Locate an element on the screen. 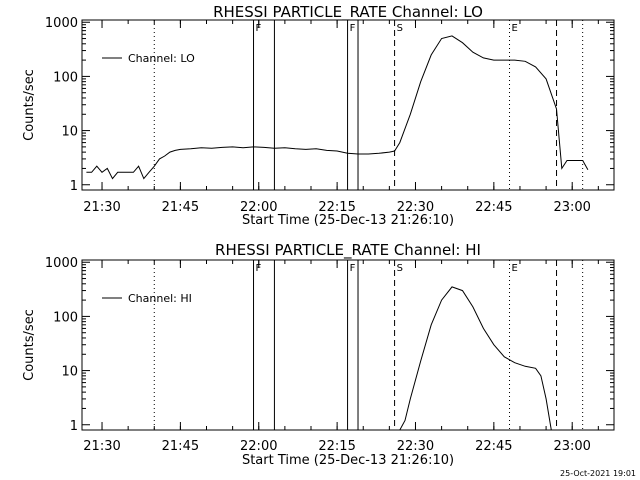 The height and width of the screenshot is (480, 640). legend-label: Channel: LO is located at coordinates (161, 58).